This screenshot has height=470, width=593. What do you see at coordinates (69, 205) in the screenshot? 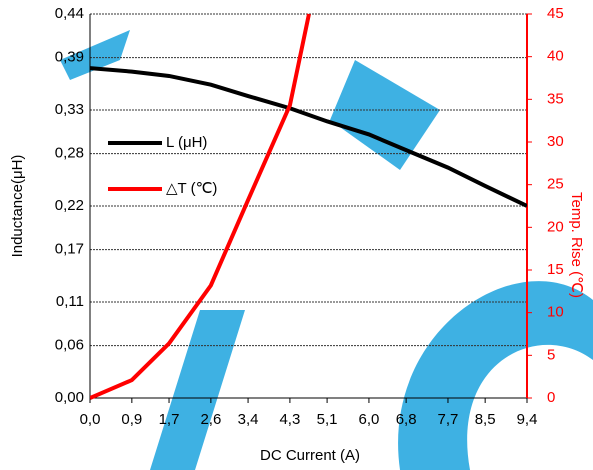
I see `y-tick-label: 0,22` at bounding box center [69, 205].